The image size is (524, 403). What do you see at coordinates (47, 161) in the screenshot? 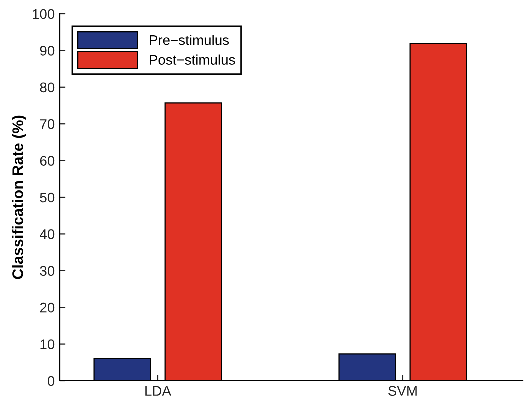
I see `y-tick-label: 60` at bounding box center [47, 161].